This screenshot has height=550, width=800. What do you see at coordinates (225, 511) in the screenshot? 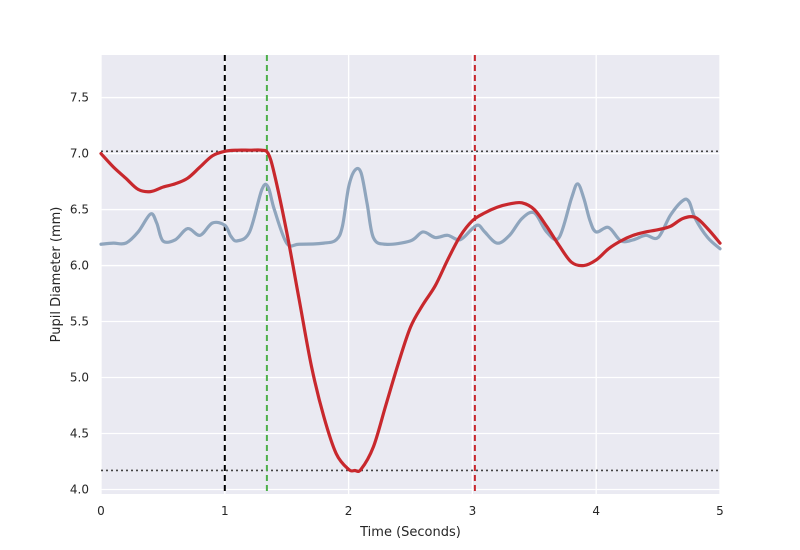
I see `x-tick-label: 1` at bounding box center [225, 511].